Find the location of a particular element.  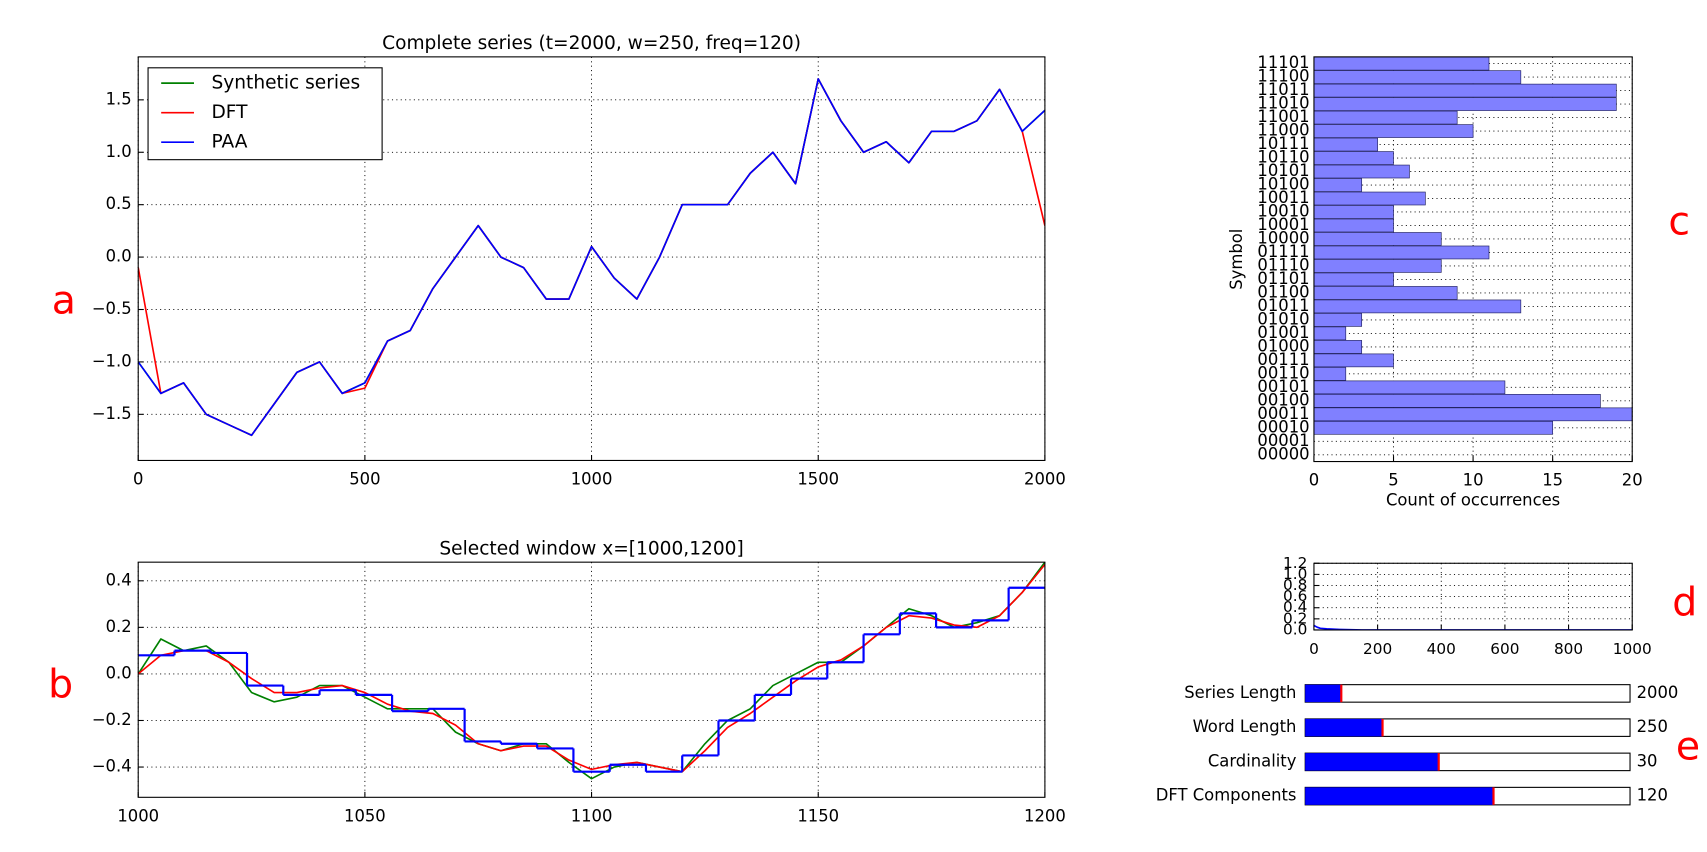

y-tick-label: 01110 is located at coordinates (1283, 264).